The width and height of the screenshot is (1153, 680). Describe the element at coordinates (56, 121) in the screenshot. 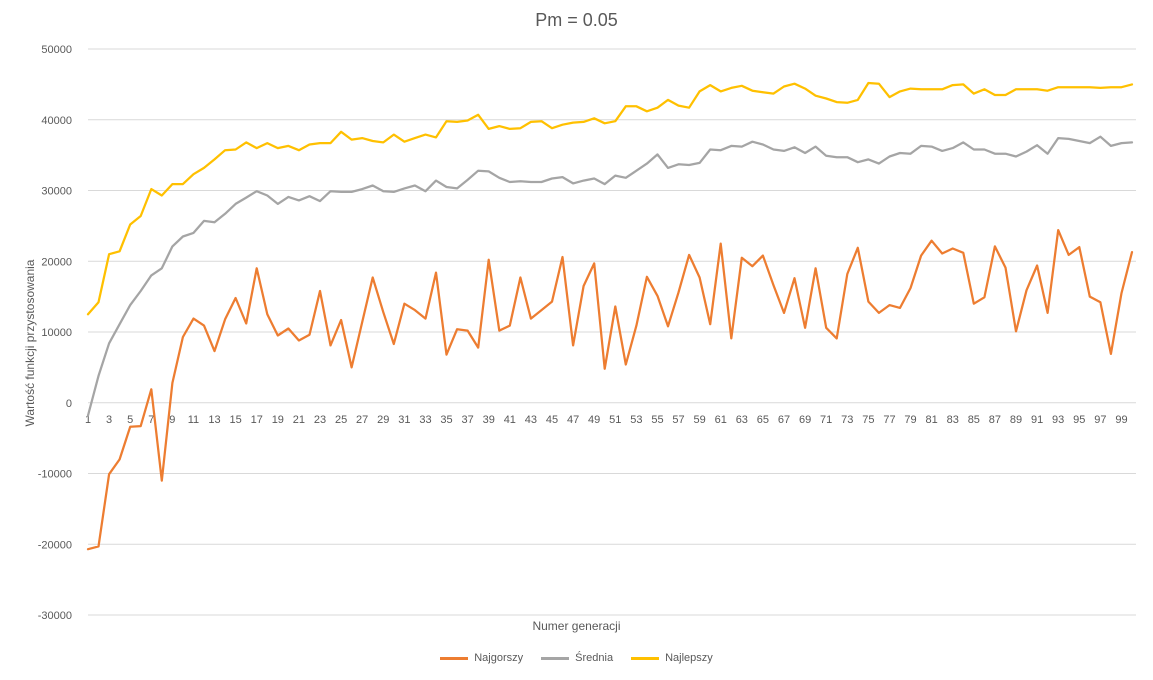

I see `y-tick-label: 40000` at that location.